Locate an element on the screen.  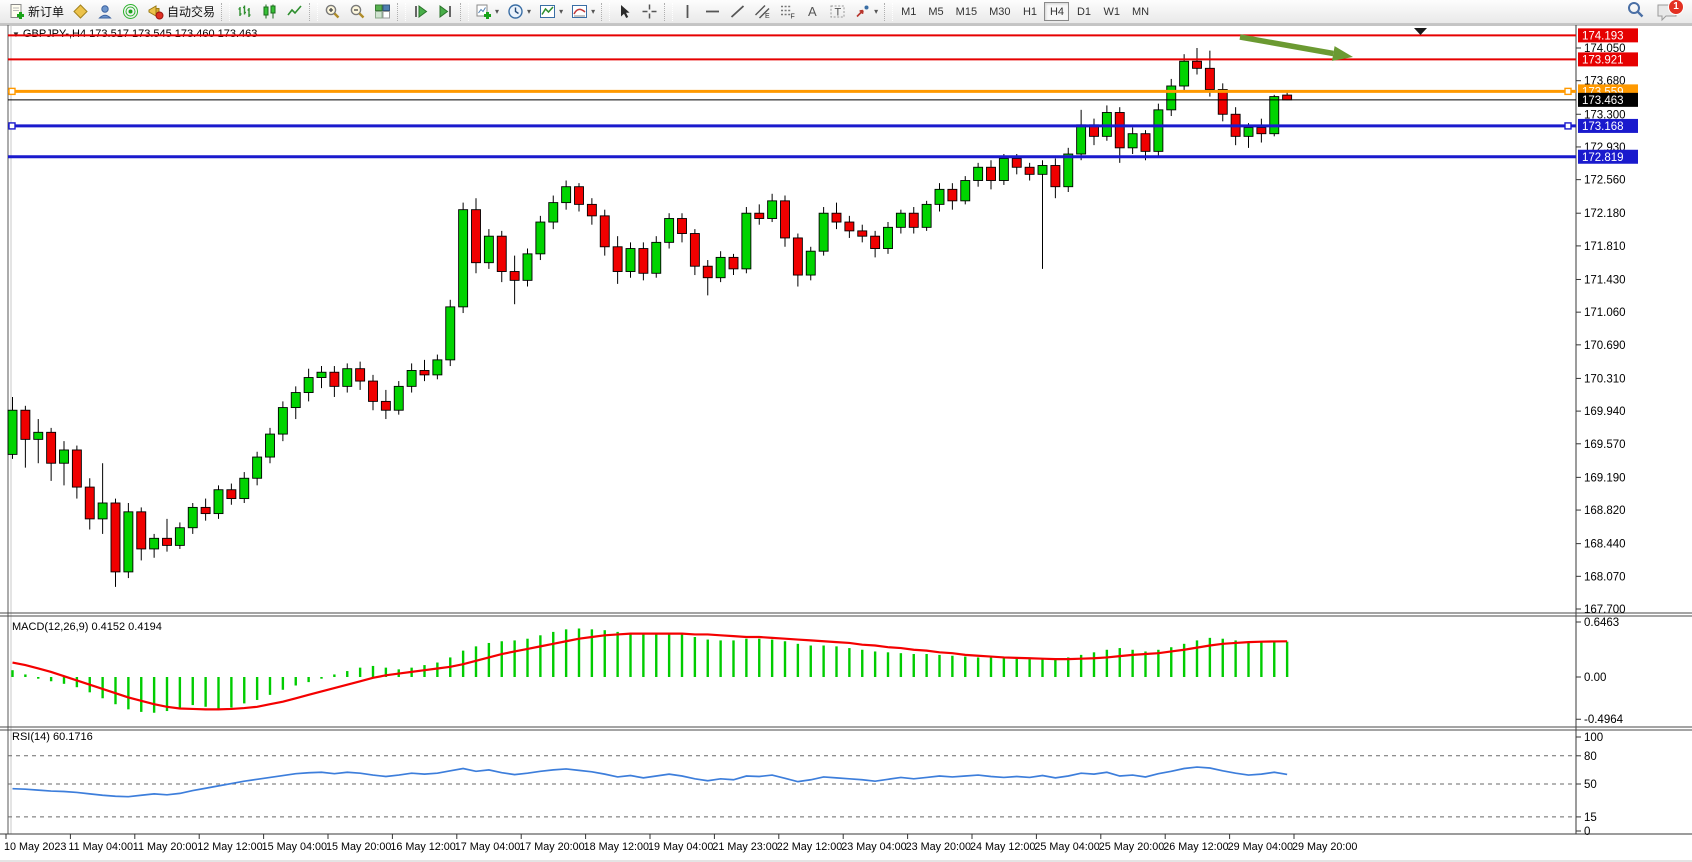
auto-trading-button: 自动交易 is located at coordinates (181, 12).